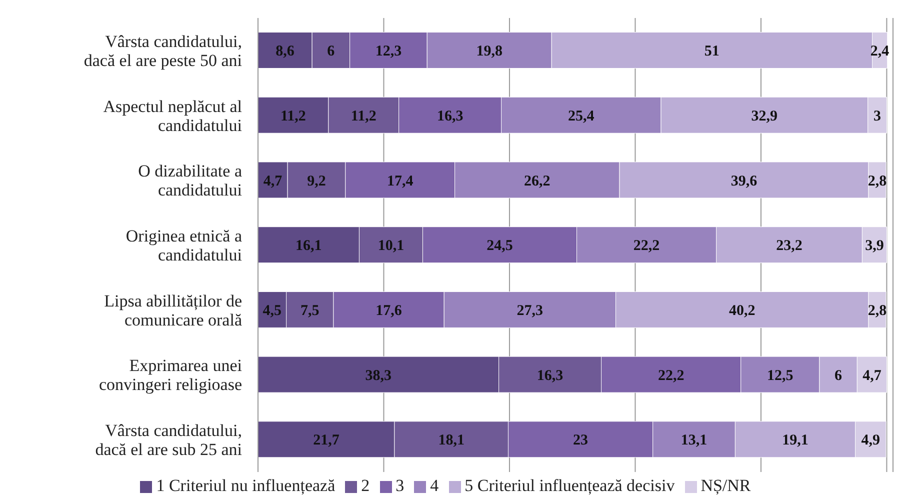 This screenshot has width=923, height=504. What do you see at coordinates (316, 181) in the screenshot?
I see `data-label: 9,2` at bounding box center [316, 181].